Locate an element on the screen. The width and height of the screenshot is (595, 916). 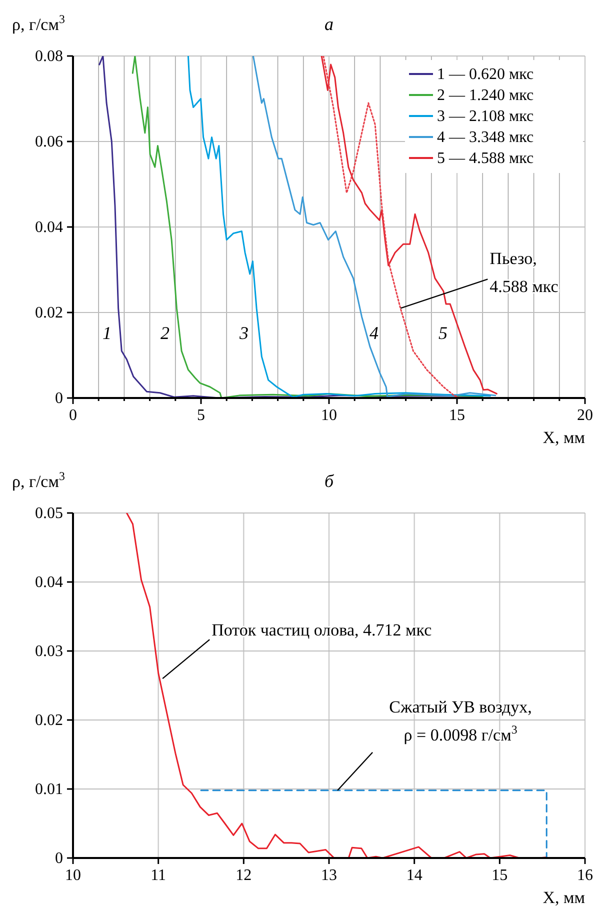
x-tick-label: 14 is located at coordinates (414, 875).